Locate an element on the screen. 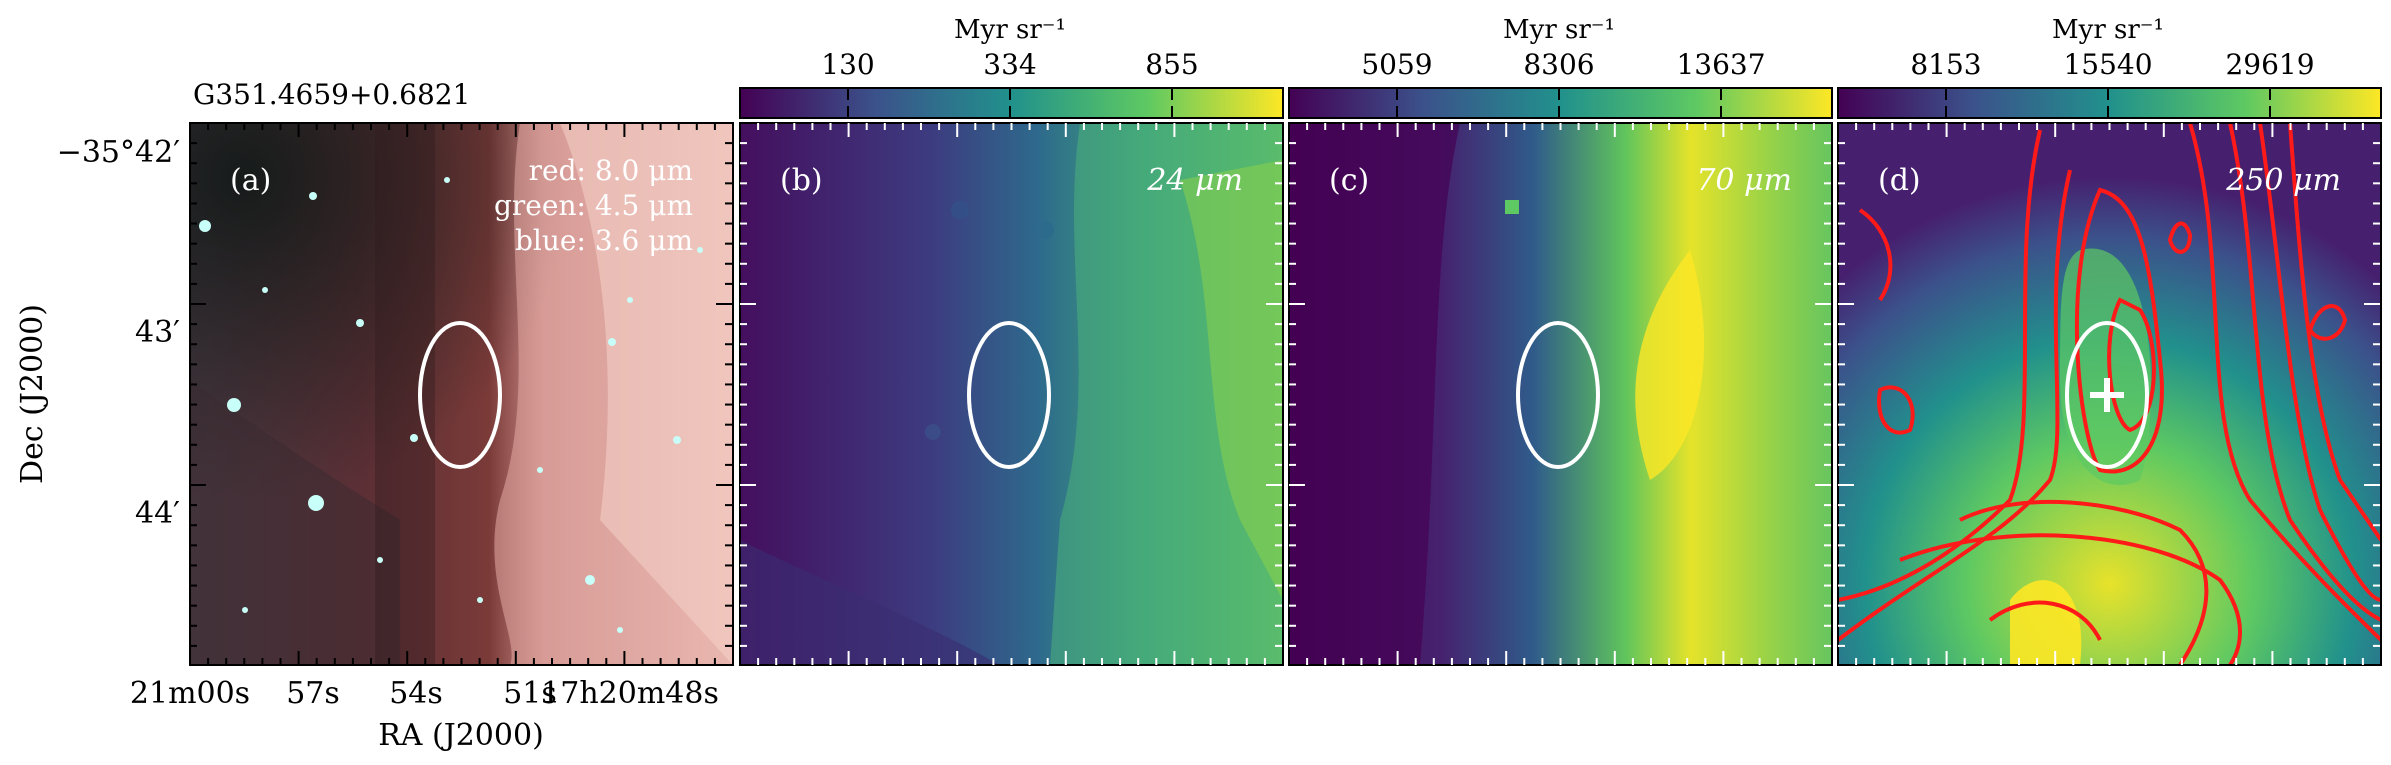 The width and height of the screenshot is (2391, 765). colorbar-d-unit: Myr sr⁻¹ is located at coordinates (2108, 30).